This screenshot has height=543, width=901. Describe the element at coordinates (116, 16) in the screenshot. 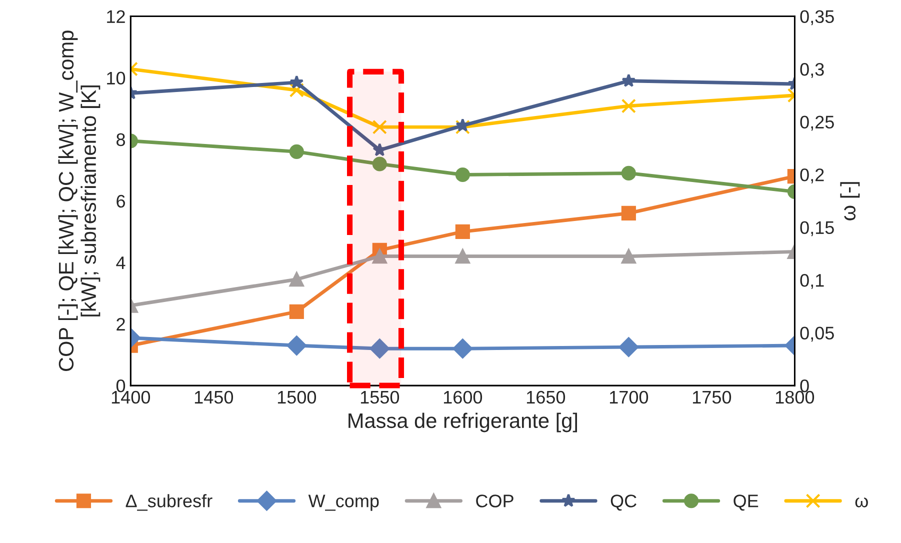

I see `y-tick-label: 12` at that location.